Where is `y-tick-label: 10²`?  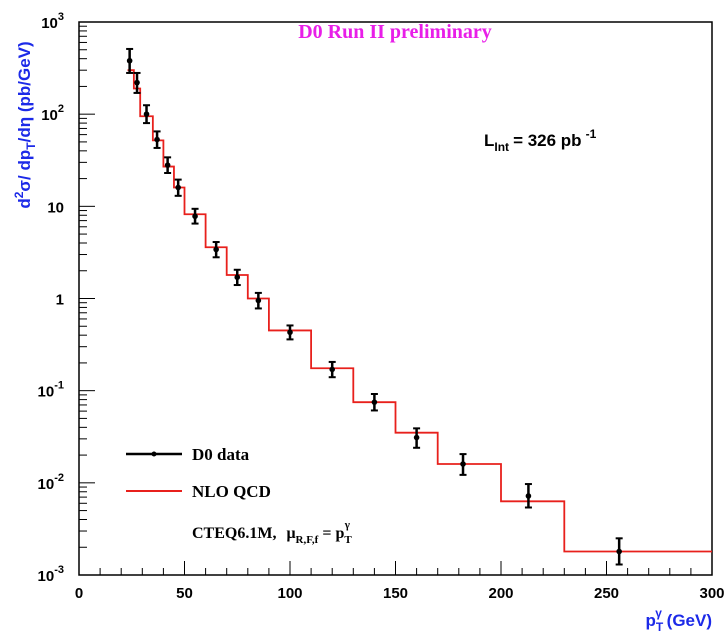
y-tick-label: 10² is located at coordinates (52, 113).